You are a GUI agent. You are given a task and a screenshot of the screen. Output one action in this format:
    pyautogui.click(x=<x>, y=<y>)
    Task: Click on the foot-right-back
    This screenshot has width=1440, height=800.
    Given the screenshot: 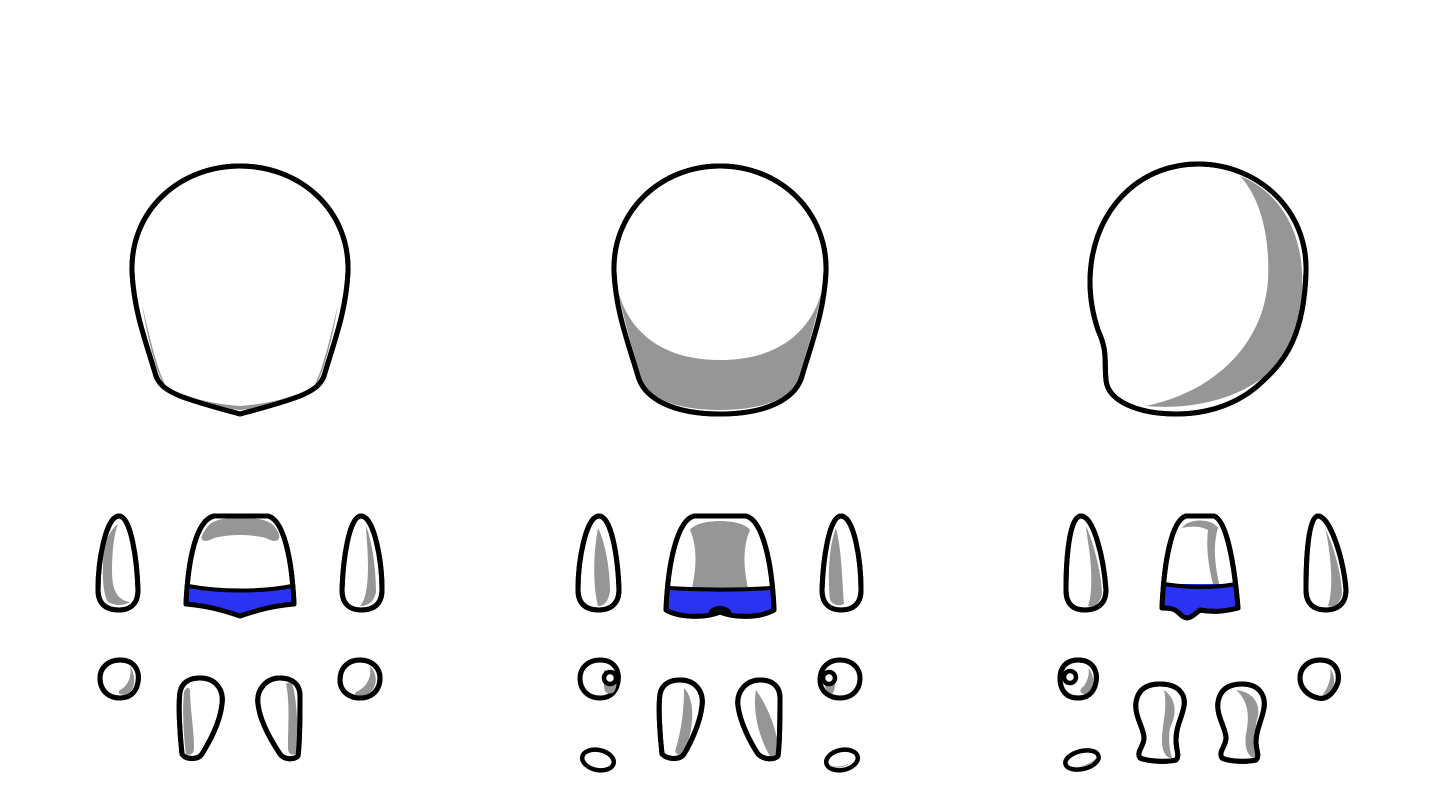 What is the action you would take?
    pyautogui.click(x=842, y=760)
    